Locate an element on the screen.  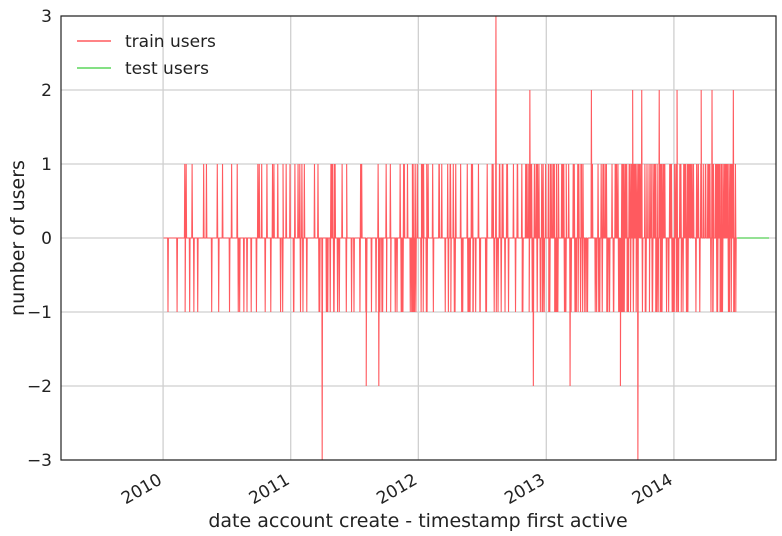
y-axis-ticks: 3 2 1 0 −1 −2 −3 is located at coordinates (39, 239).